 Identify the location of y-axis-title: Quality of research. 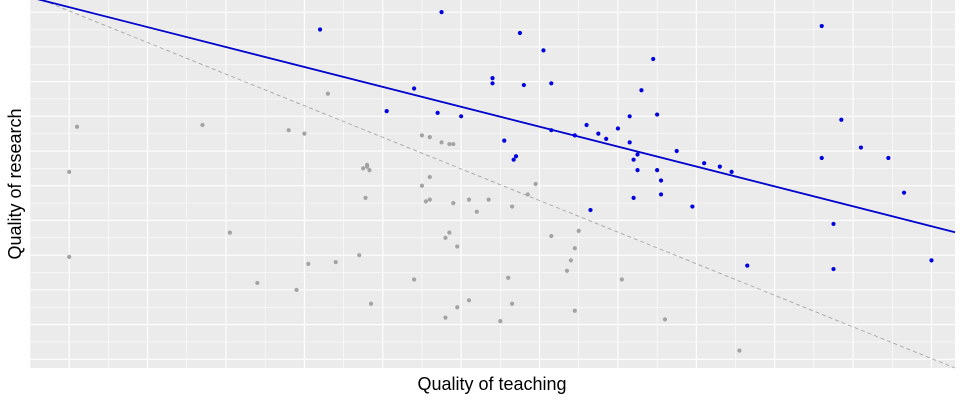
(15, 183).